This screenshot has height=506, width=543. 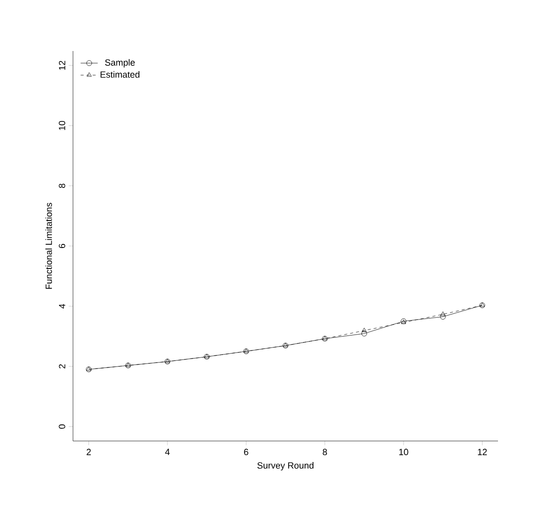 What do you see at coordinates (120, 63) in the screenshot?
I see `legend-label: Sample` at bounding box center [120, 63].